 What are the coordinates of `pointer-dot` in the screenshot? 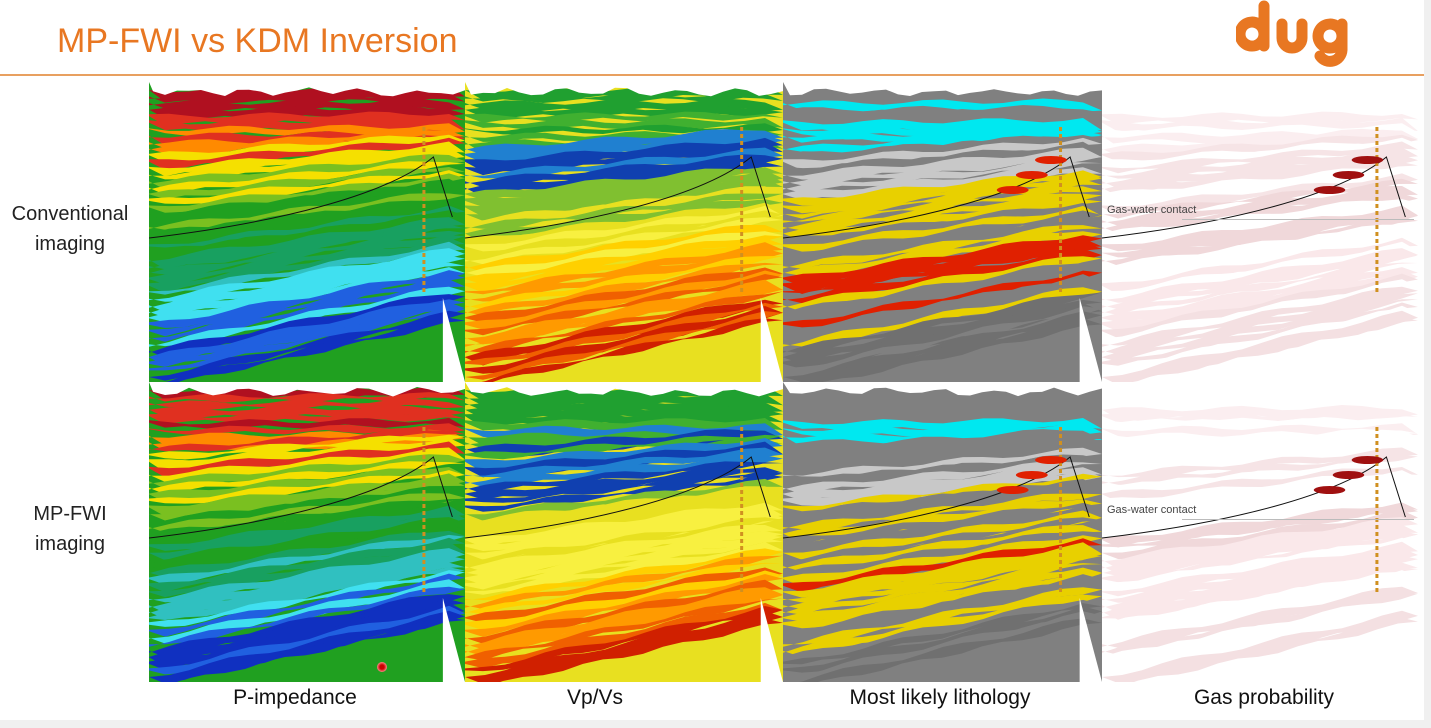 It's located at (382, 667).